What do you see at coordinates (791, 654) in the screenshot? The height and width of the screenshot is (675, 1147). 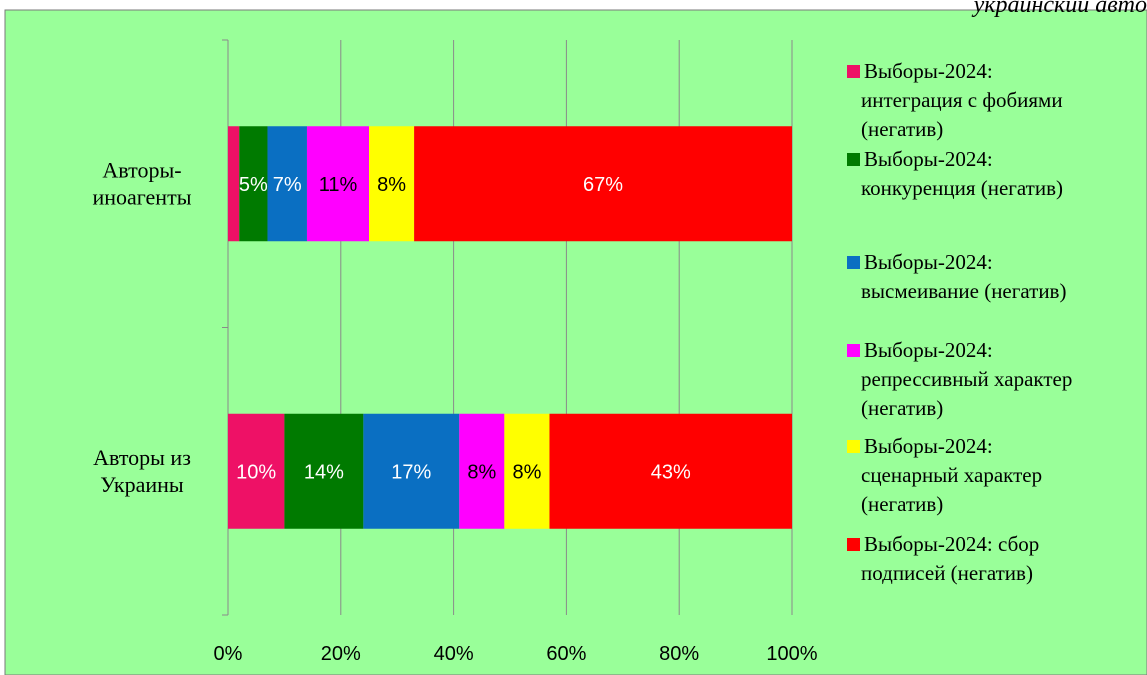 I see `x-tick-label: 100%` at bounding box center [791, 654].